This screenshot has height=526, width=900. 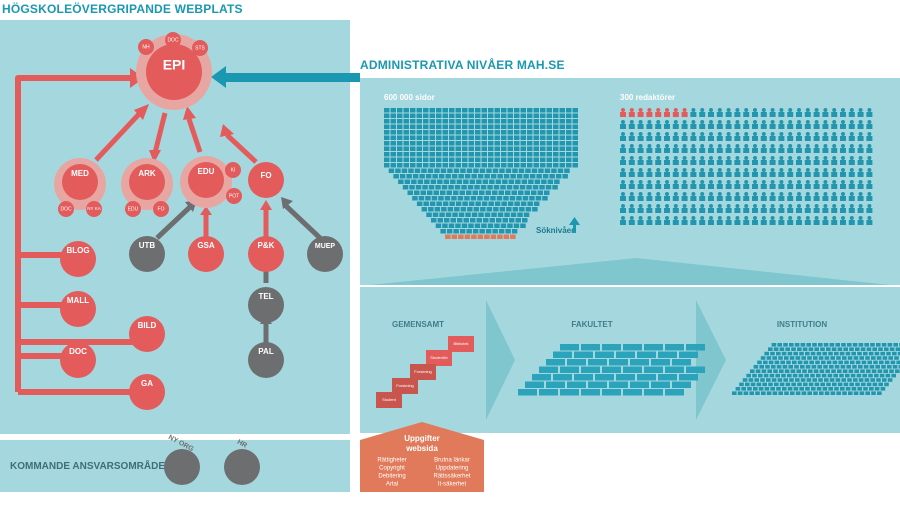 I want to click on pk-node: P&K, so click(x=266, y=254).